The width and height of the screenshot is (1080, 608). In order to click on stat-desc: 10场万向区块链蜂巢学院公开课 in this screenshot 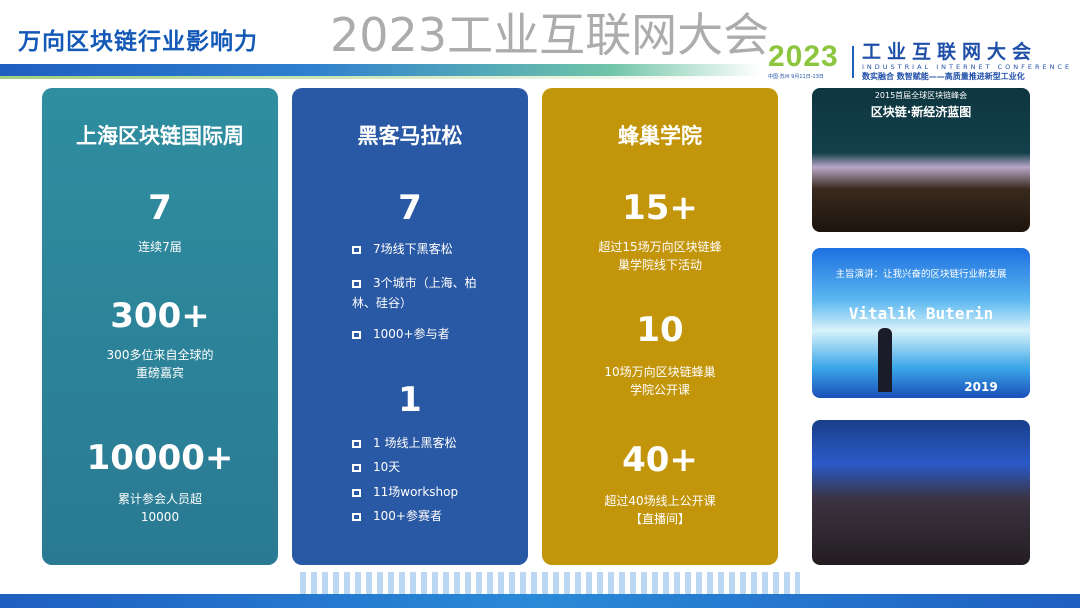, I will do `click(660, 381)`.